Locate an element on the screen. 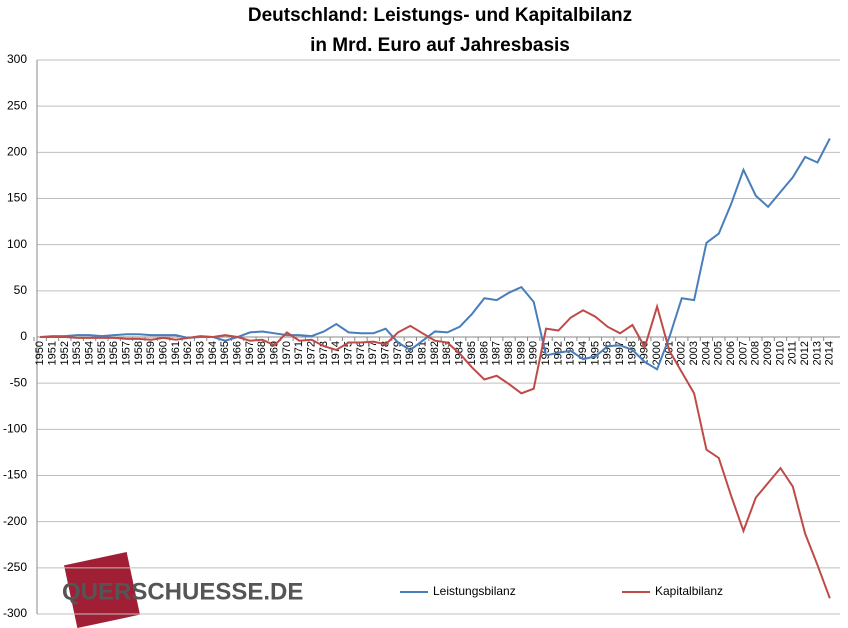  y-tick-label: 300 is located at coordinates (17, 59).